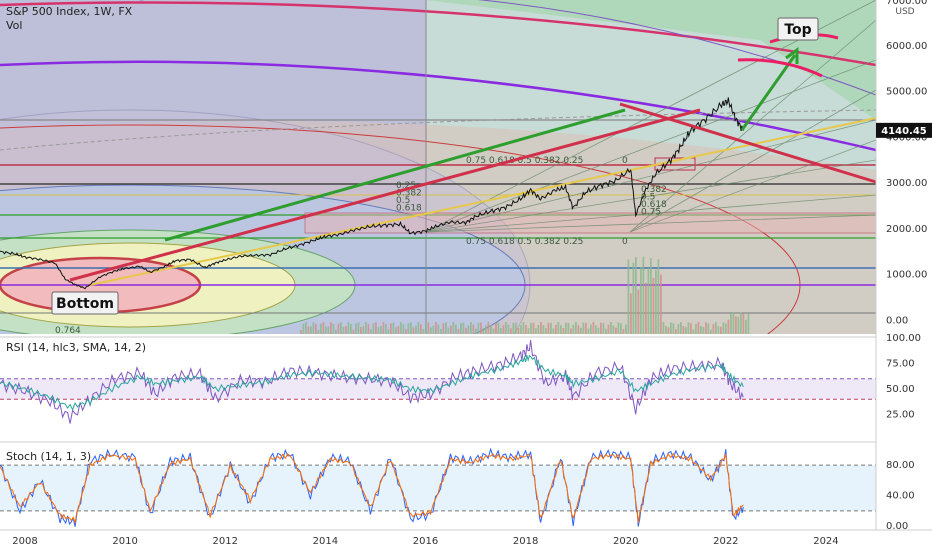  I want to click on stoch-axis: 0.00 40.00 80.00, so click(900, 496).